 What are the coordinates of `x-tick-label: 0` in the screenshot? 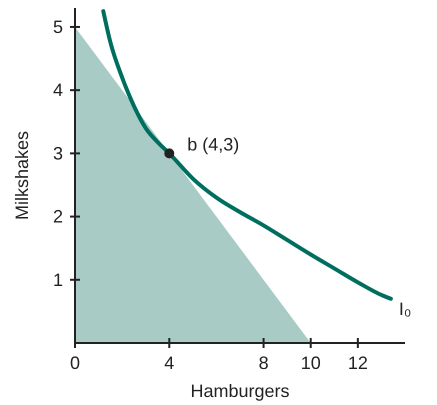 It's located at (75, 363).